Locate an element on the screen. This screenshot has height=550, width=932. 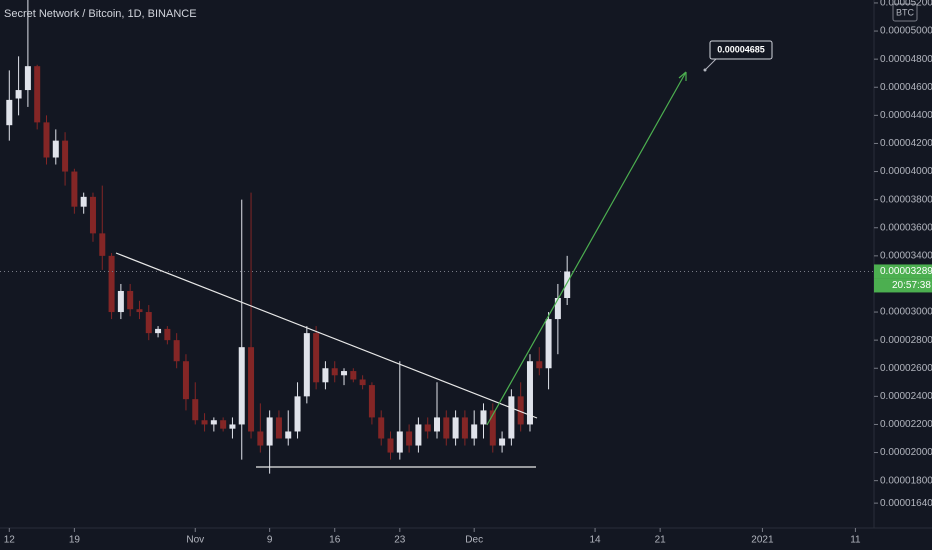
y-tick-label: 0.00004400 is located at coordinates (906, 115).